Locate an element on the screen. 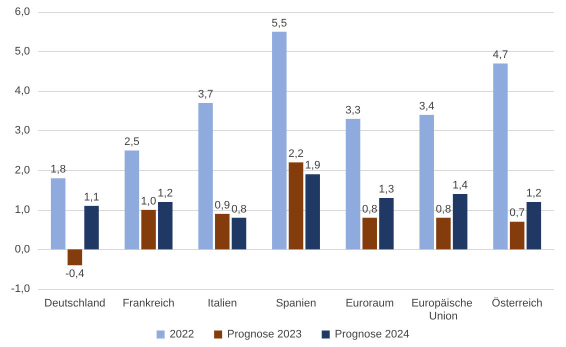  y-tick-label: 5,0 is located at coordinates (22, 52).